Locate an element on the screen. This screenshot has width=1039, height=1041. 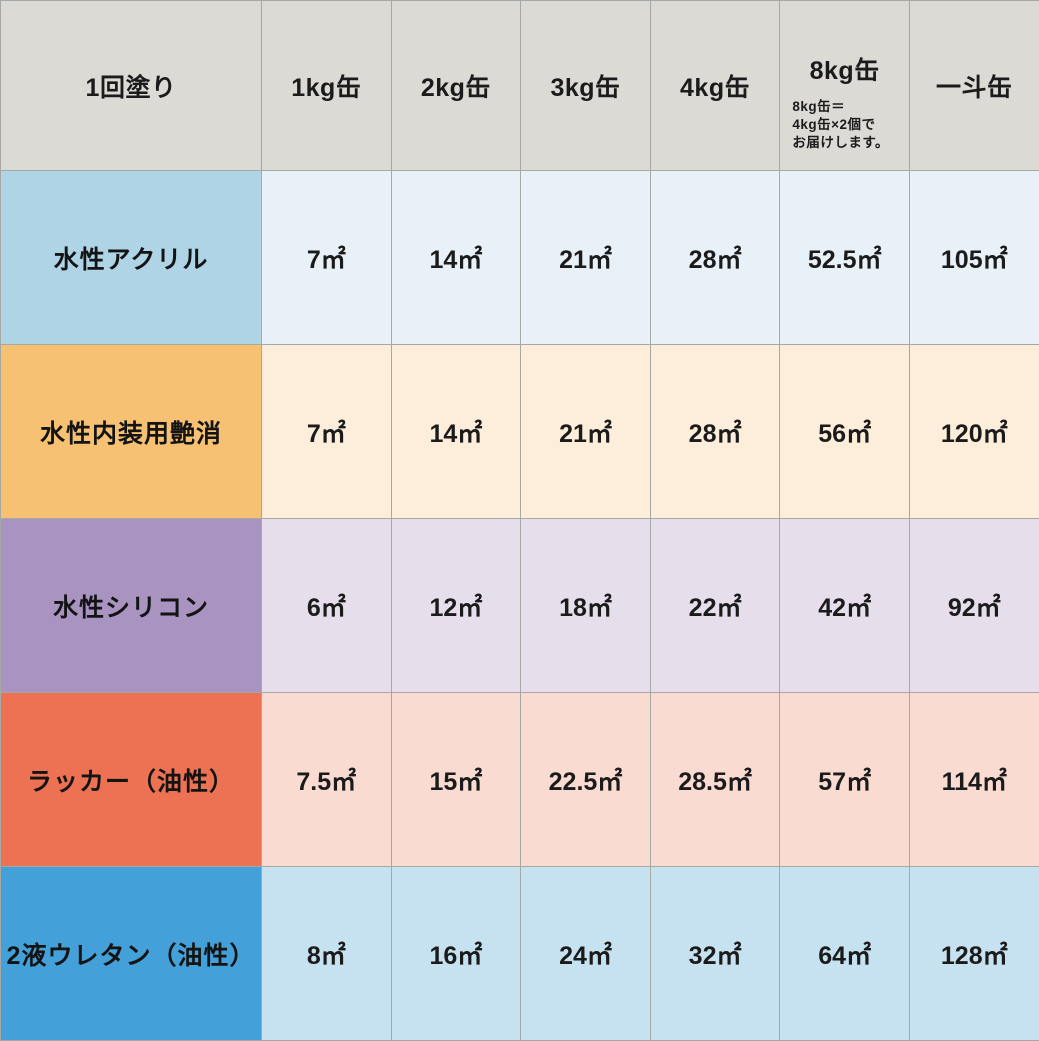
header-8kg-note: 8kg缶＝ 4kg缶×2個で お届けします。 is located at coordinates (834, 125).